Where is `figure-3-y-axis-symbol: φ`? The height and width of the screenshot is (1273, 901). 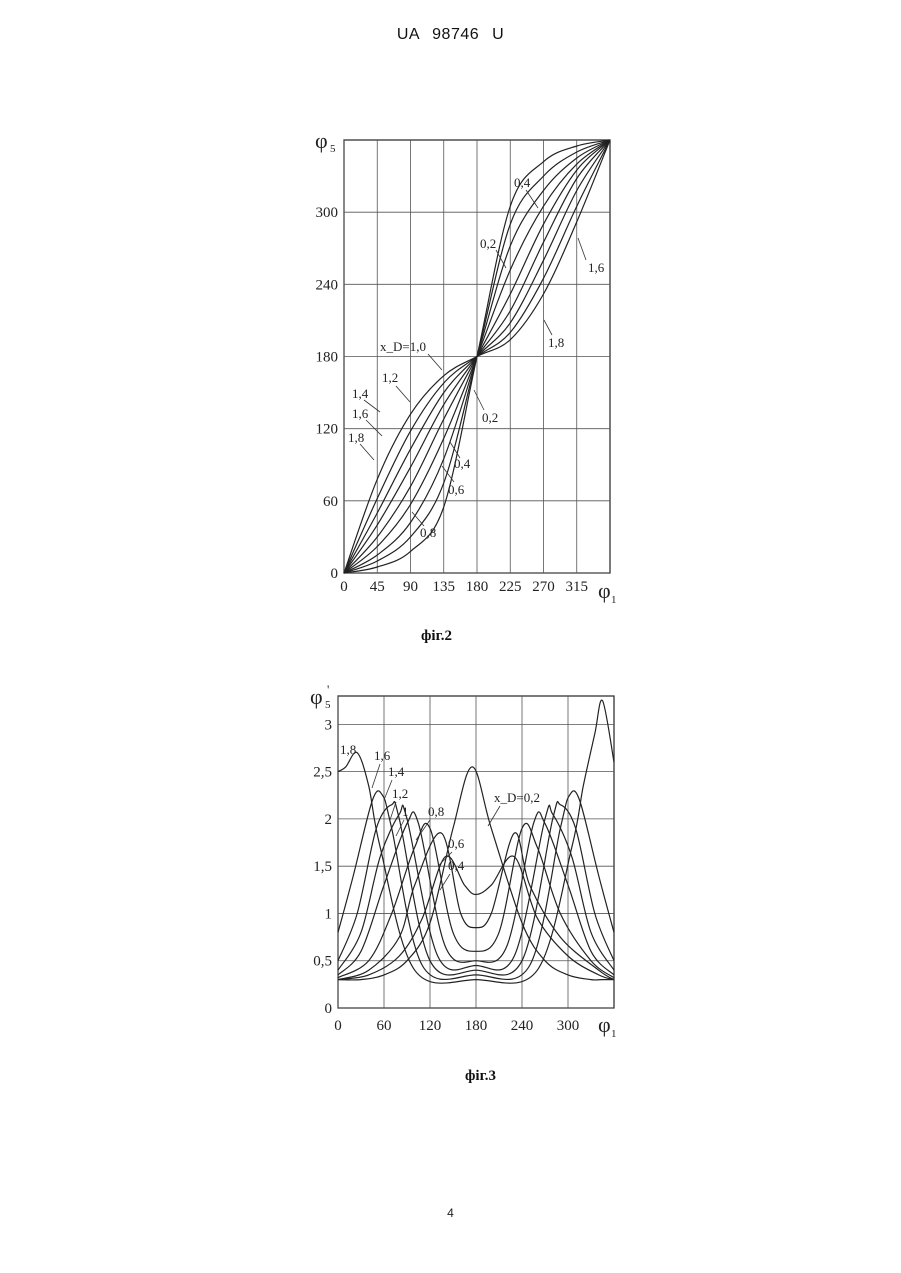 figure-3-y-axis-symbol: φ is located at coordinates (316, 696).